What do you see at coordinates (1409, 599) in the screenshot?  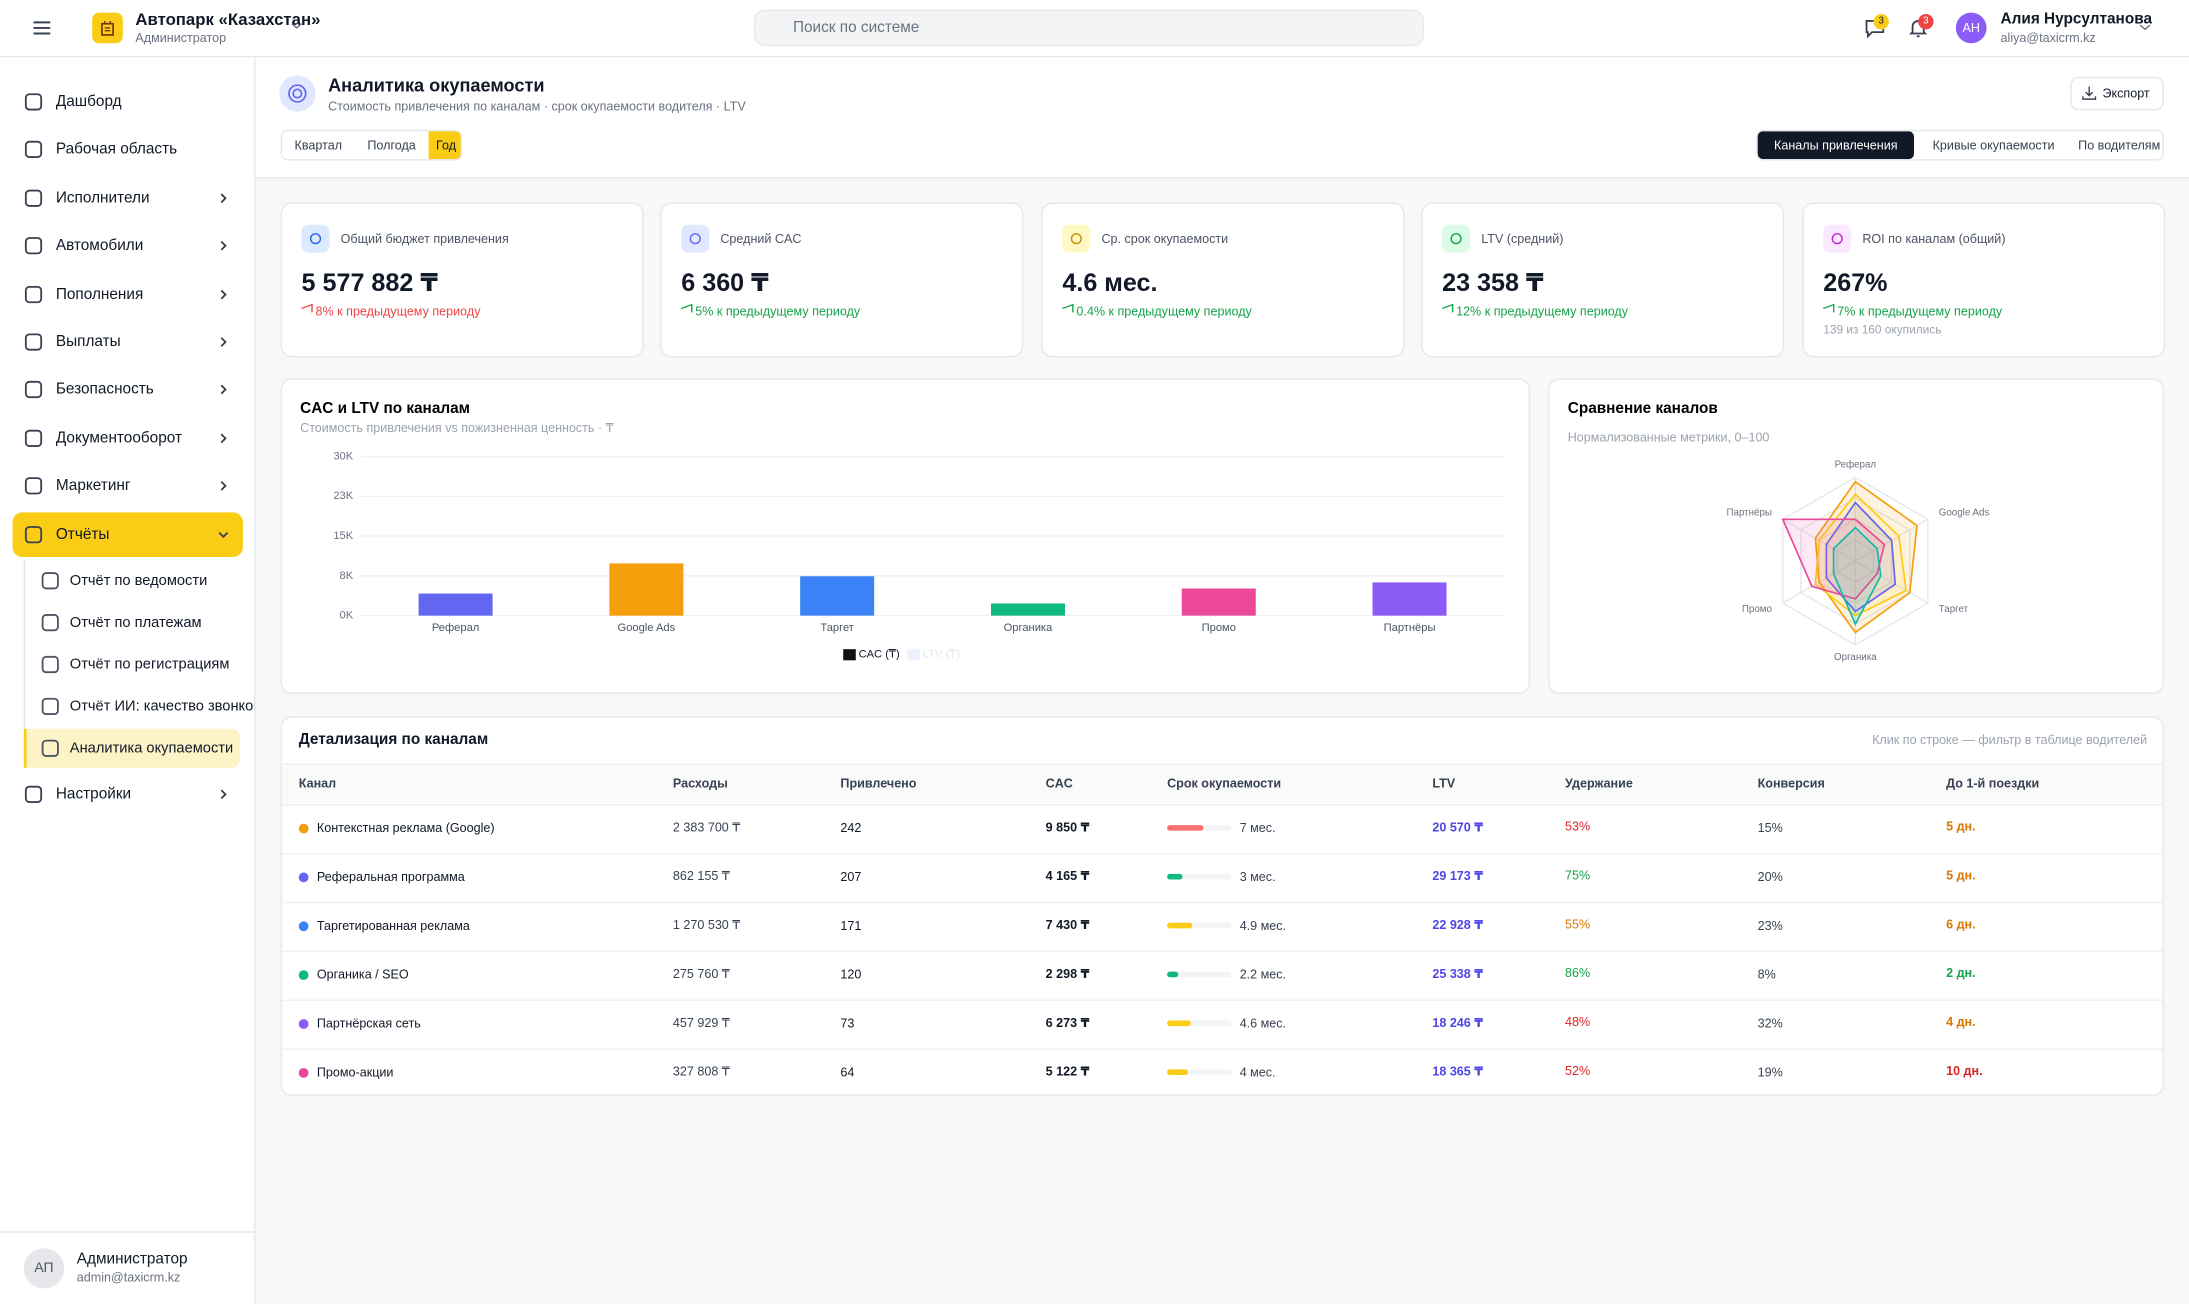 I see `bar` at bounding box center [1409, 599].